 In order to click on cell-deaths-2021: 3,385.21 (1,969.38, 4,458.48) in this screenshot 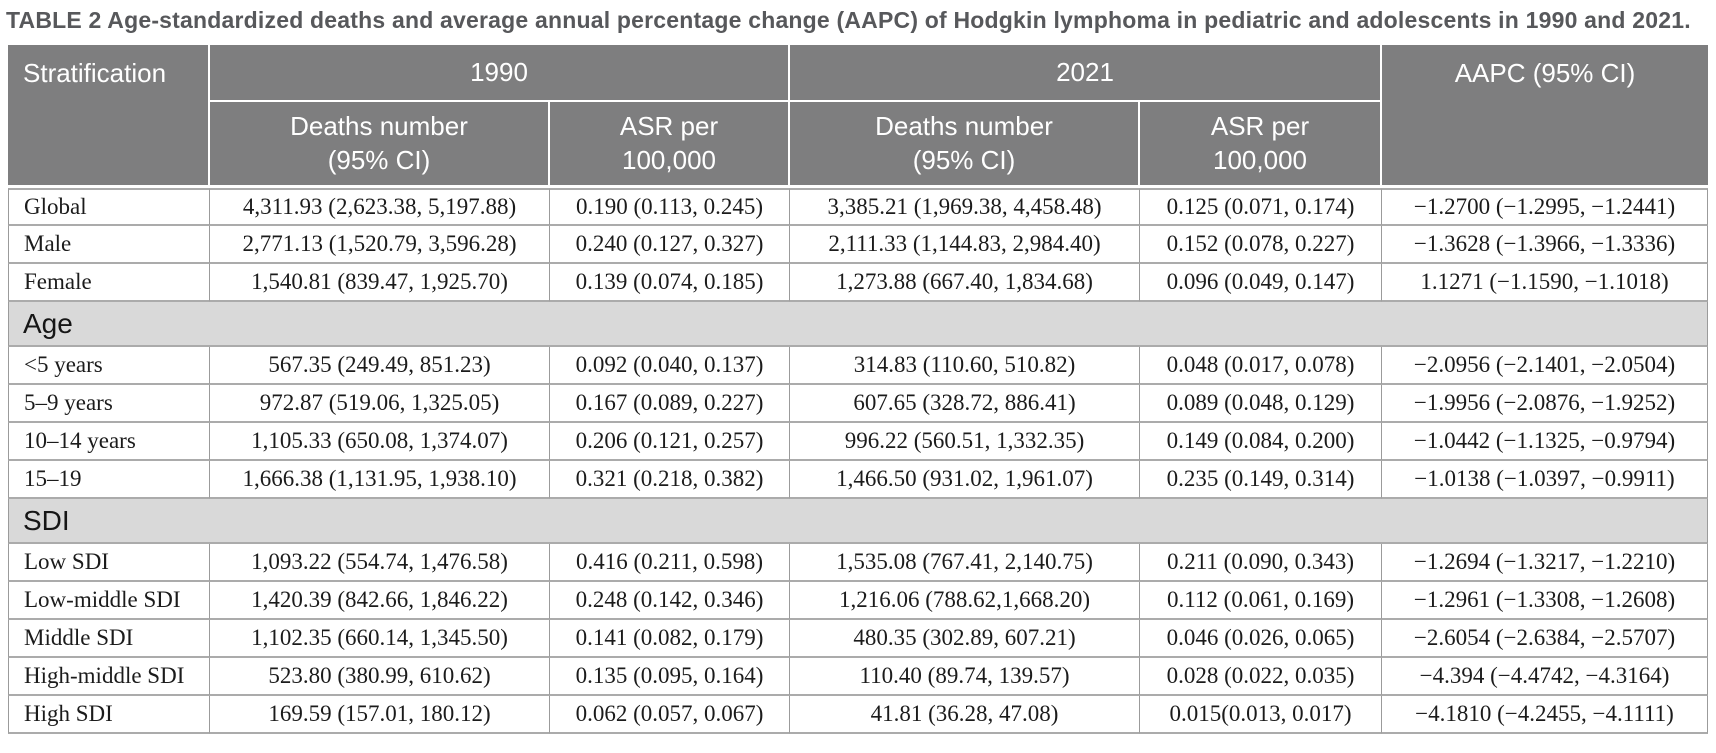, I will do `click(965, 207)`.